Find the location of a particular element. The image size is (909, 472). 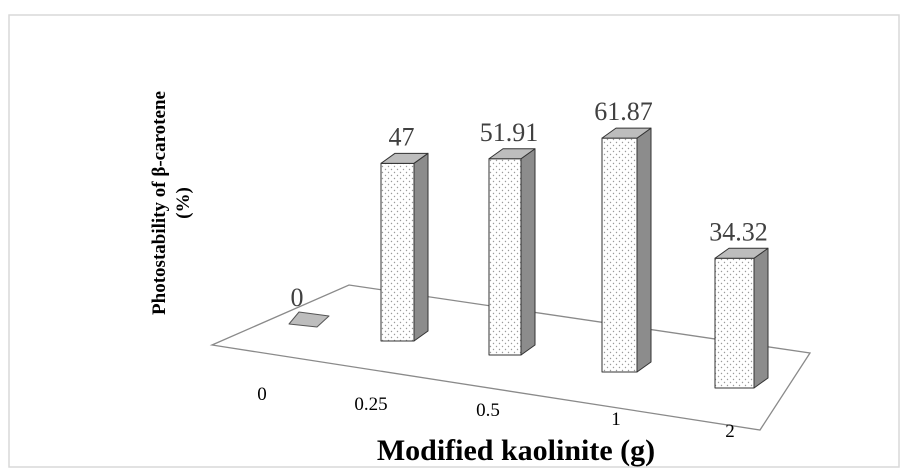

data-label-0.25: 47 is located at coordinates (402, 136).